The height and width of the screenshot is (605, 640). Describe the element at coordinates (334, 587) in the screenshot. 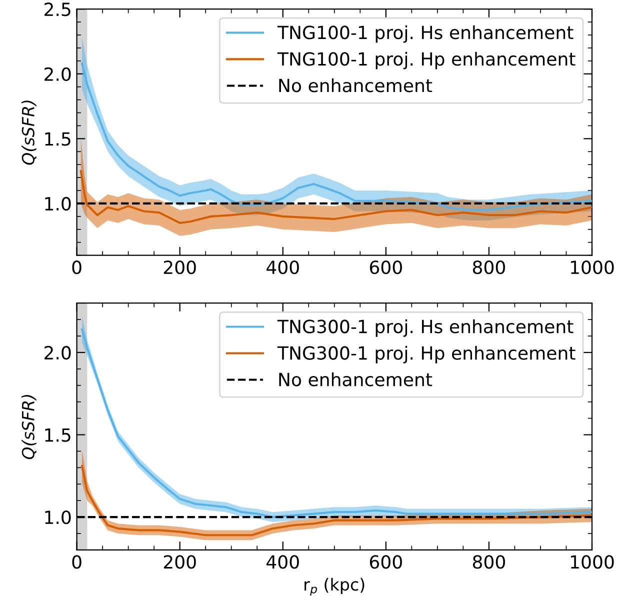

I see `x-axis-title: r$_{p}$ (kpc)` at that location.